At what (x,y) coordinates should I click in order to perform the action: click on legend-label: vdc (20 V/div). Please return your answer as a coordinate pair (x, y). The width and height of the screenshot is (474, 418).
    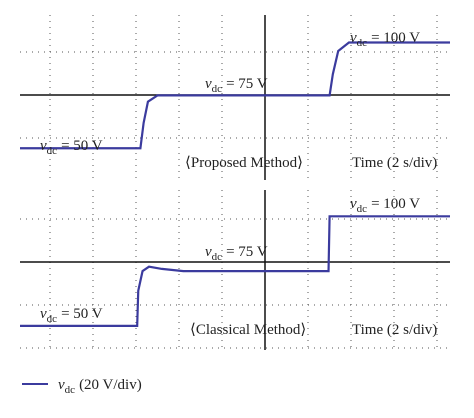
    Looking at the image, I should click on (100, 386).